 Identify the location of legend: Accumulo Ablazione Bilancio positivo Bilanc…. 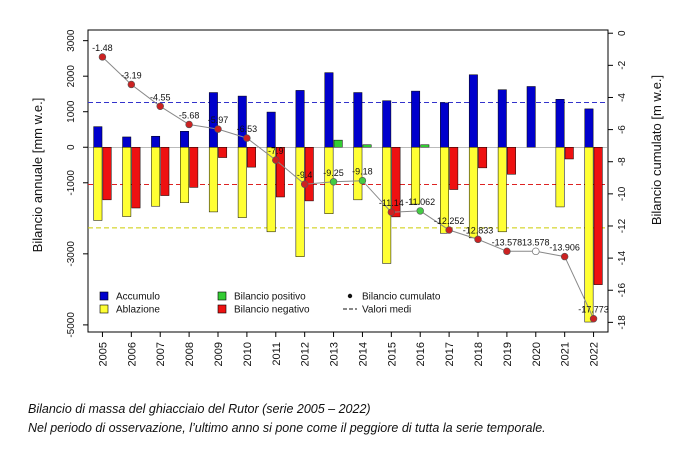
(270, 303).